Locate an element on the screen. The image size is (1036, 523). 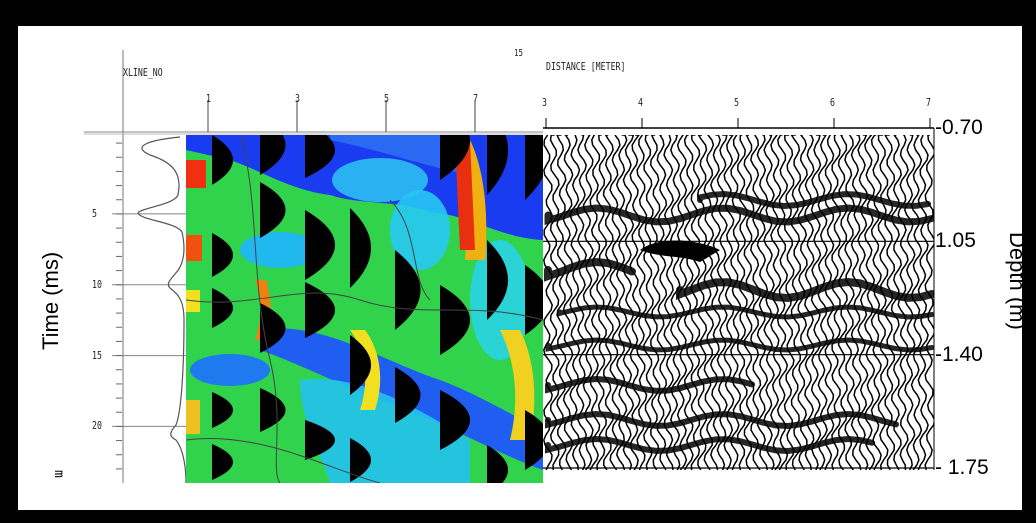
header-mid-label: 15 is located at coordinates (519, 53).